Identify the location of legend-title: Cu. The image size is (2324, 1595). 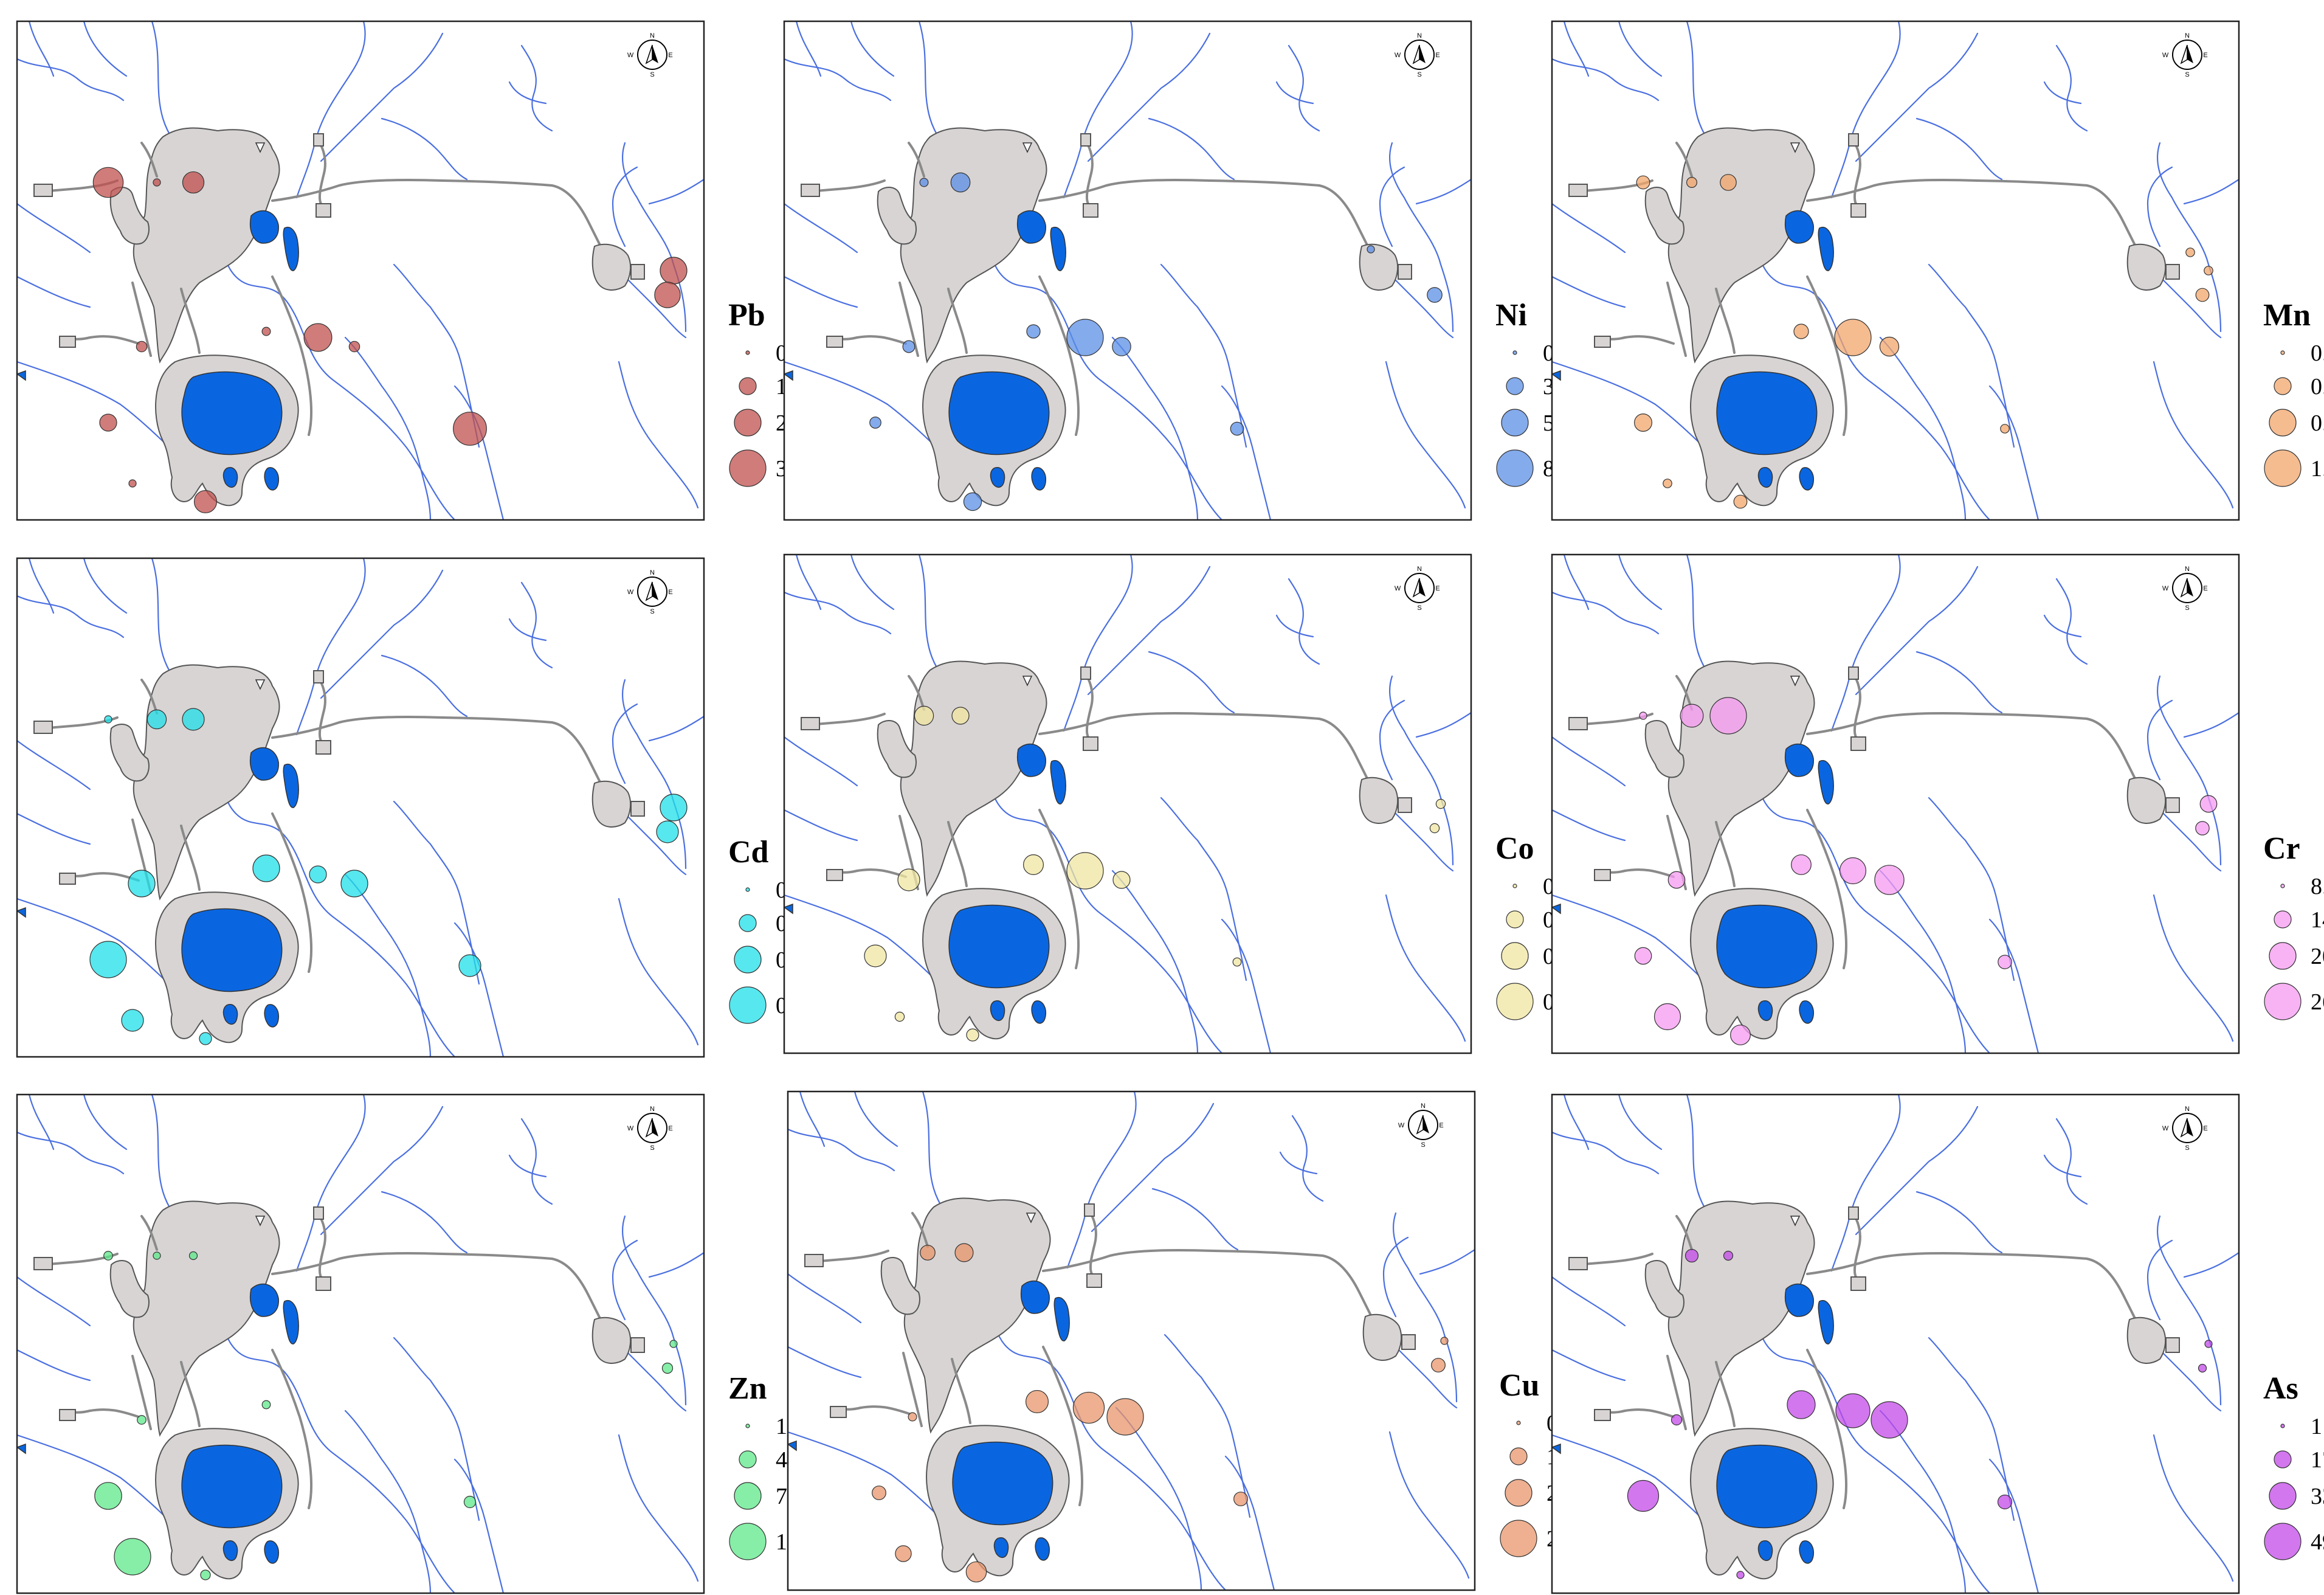
(1519, 1385).